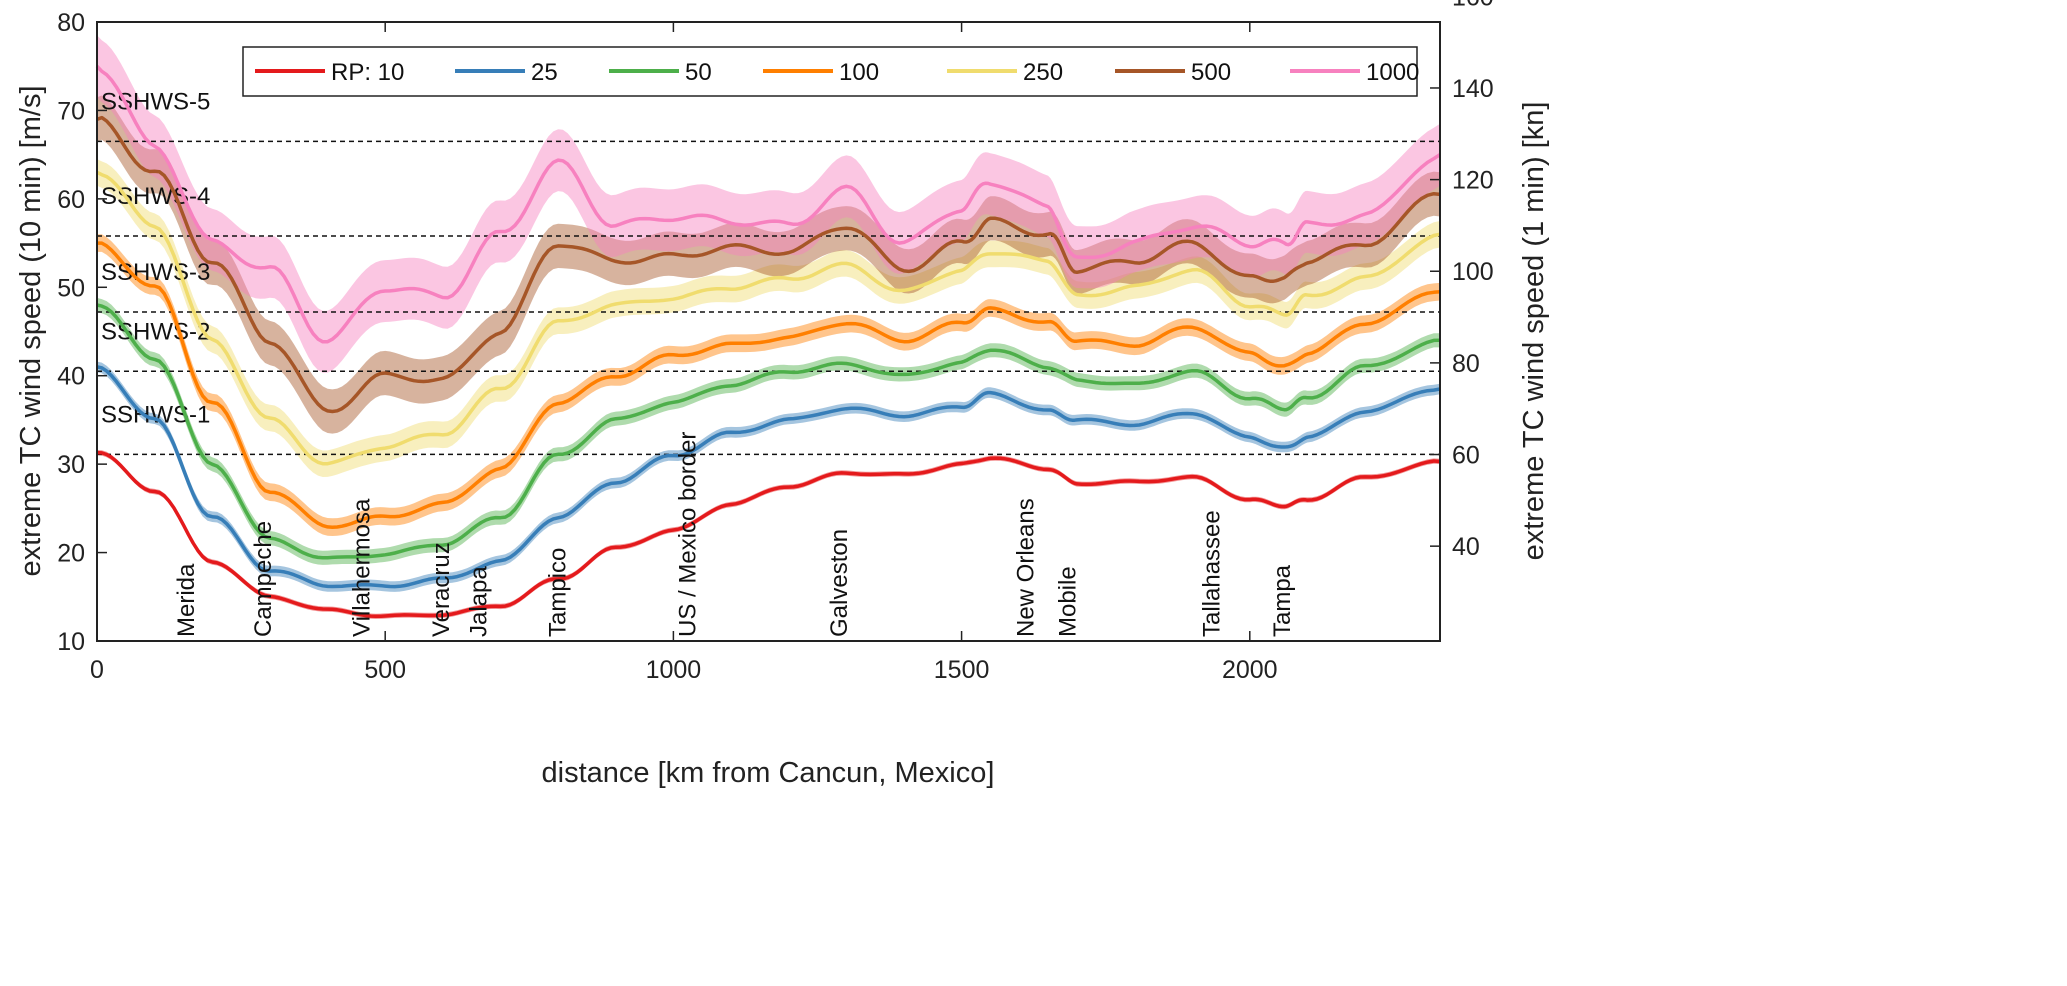 This screenshot has height=986, width=2067. What do you see at coordinates (71, 554) in the screenshot?
I see `y-tick-label: 20` at bounding box center [71, 554].